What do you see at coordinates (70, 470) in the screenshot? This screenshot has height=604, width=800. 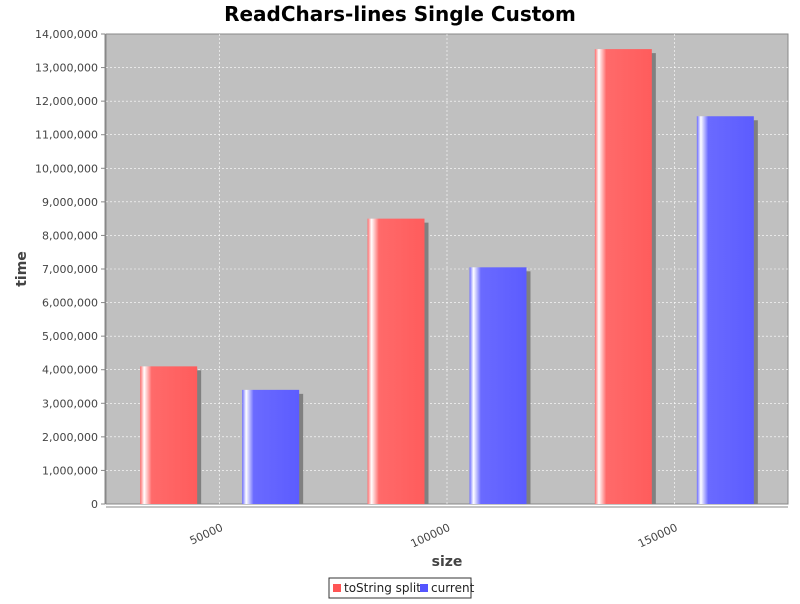 I see `y-tick-label: 1,000,000` at bounding box center [70, 470].